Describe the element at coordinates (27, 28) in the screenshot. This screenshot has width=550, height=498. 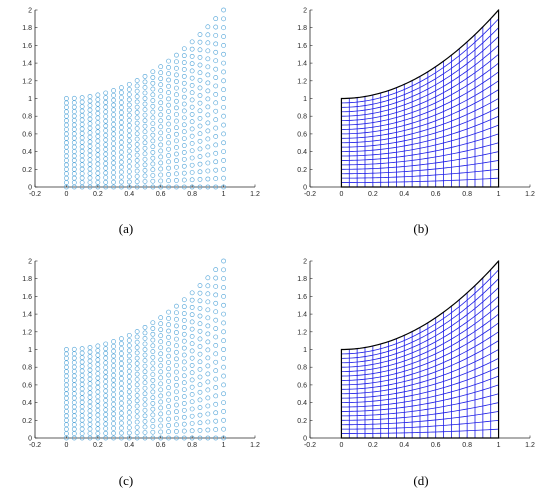
I see `y-tick-label: 1.8` at that location.